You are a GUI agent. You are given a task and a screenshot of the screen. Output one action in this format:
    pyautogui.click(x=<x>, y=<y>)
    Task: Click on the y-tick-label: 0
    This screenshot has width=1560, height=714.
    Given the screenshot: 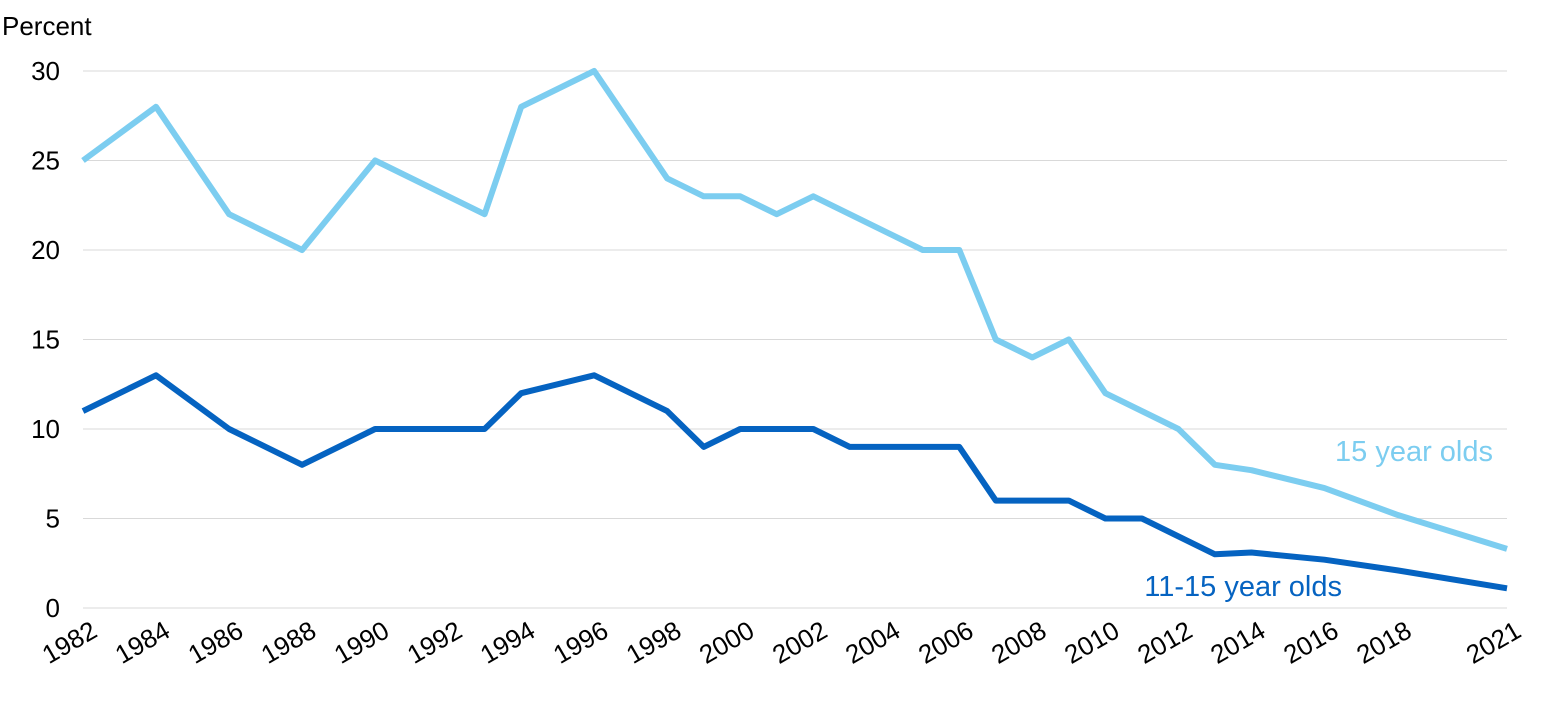 What is the action you would take?
    pyautogui.click(x=53, y=608)
    